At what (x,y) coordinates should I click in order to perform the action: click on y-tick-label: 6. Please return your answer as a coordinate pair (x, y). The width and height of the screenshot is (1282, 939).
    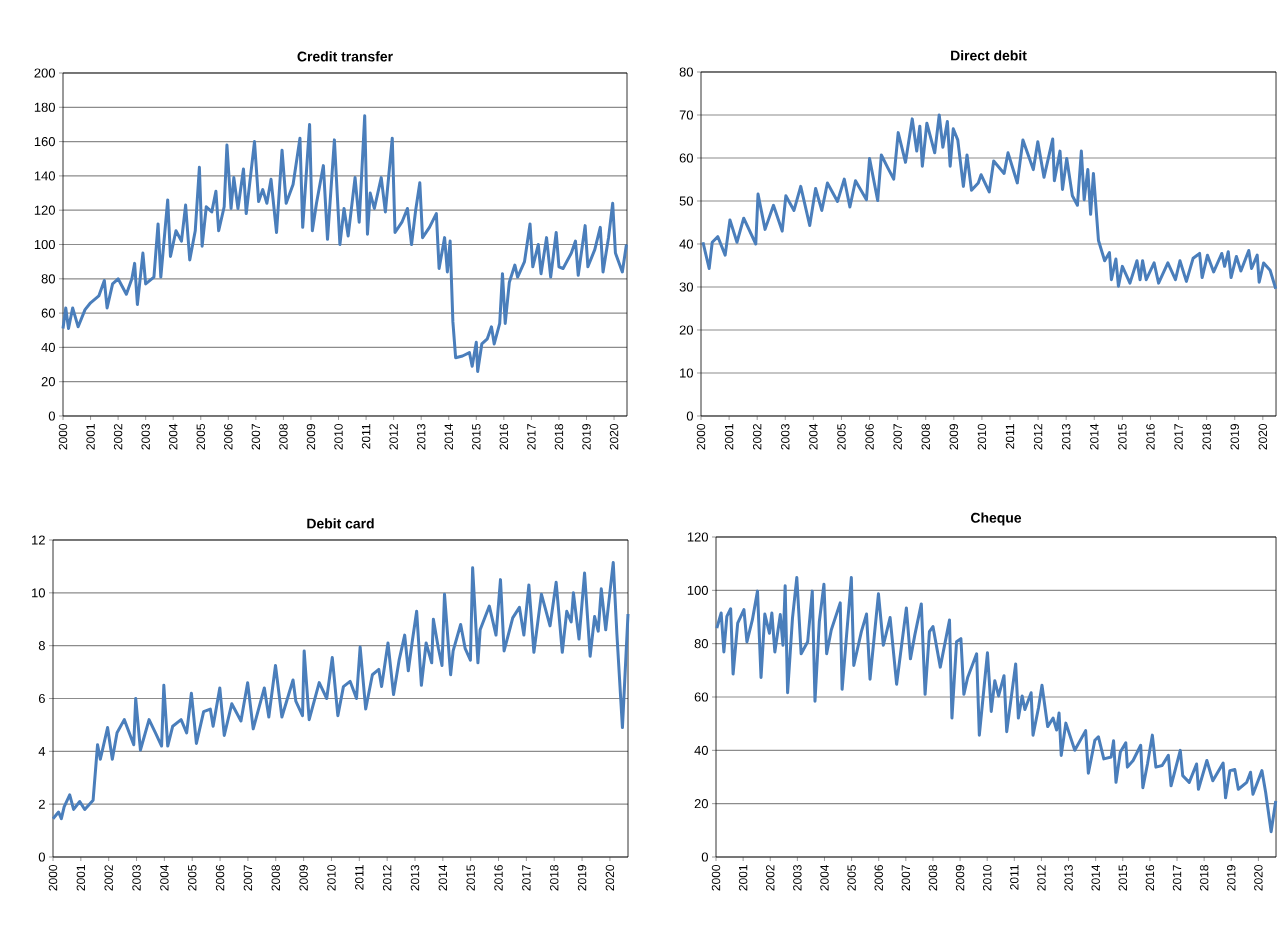
    Looking at the image, I should click on (41, 698).